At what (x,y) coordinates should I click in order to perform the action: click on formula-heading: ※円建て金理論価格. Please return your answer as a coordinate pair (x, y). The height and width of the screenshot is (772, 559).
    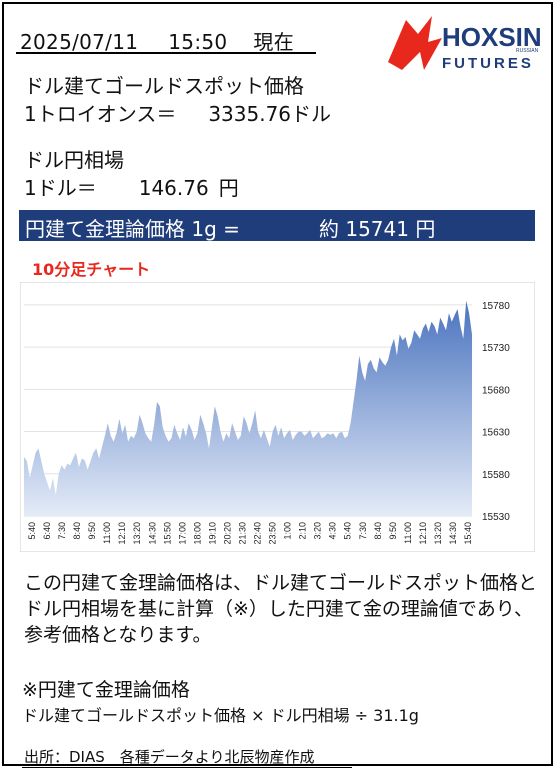
    Looking at the image, I should click on (106, 690).